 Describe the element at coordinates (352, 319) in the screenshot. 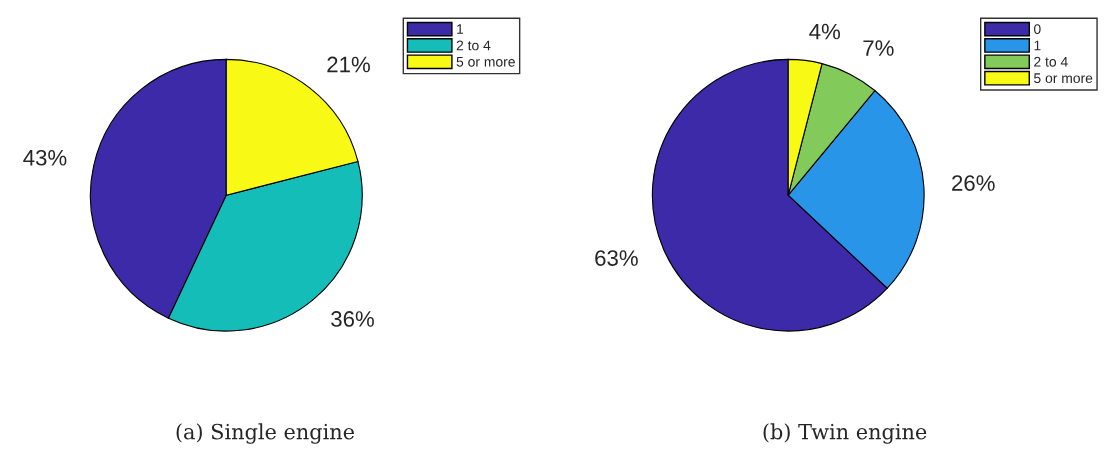

I see `data-label: 36%` at that location.